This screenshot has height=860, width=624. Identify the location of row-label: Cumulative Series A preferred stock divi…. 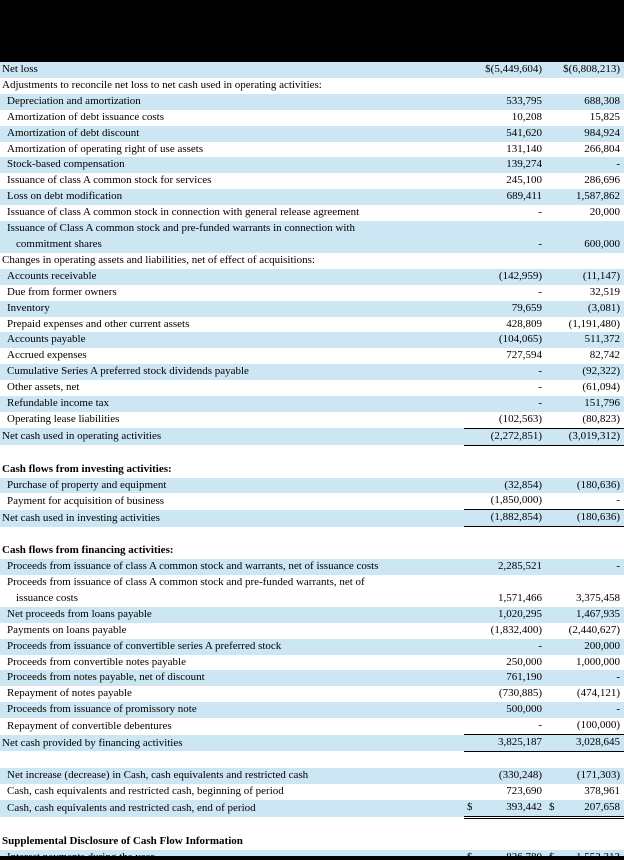
(128, 371).